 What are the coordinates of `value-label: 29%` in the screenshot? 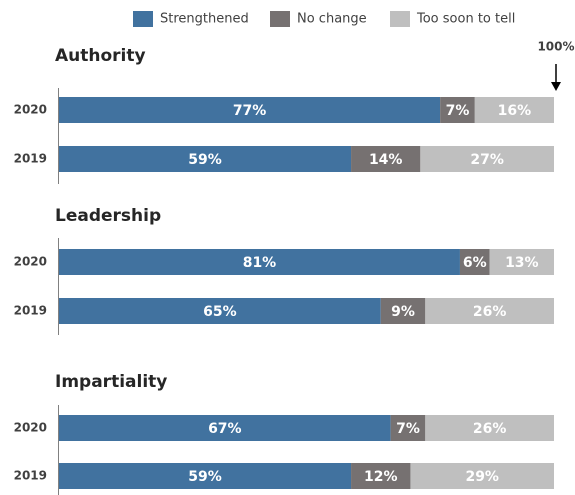 It's located at (482, 477).